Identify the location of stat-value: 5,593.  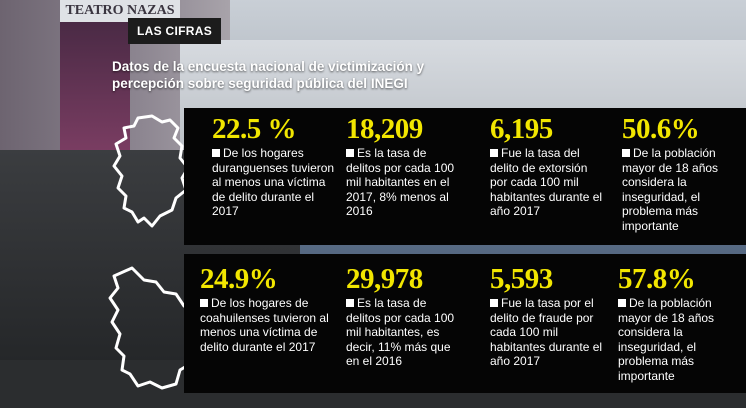
(521, 279).